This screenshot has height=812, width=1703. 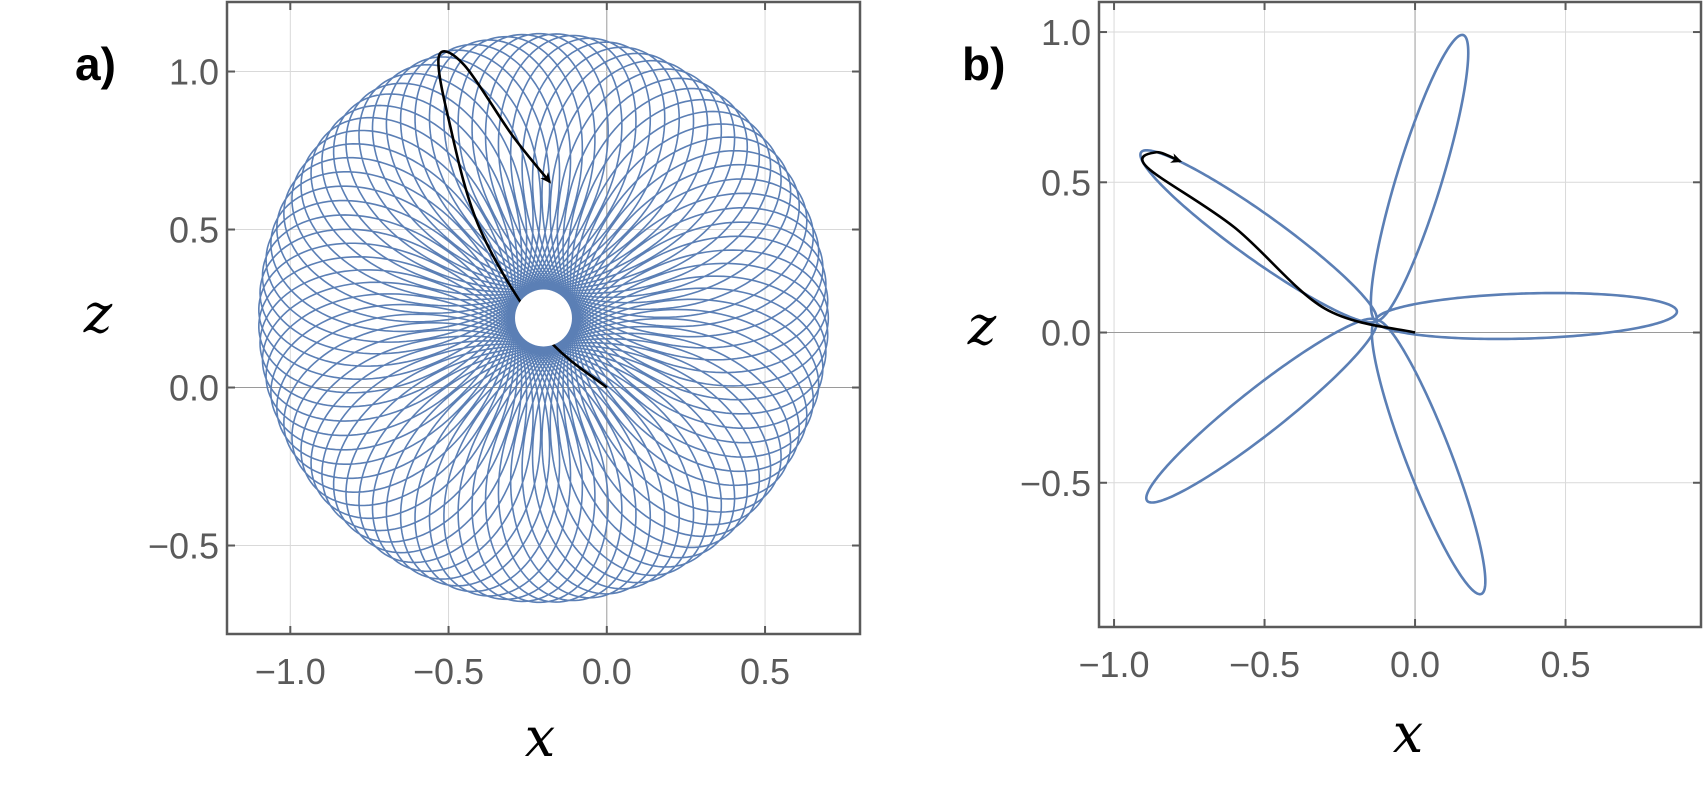 I want to click on panel-a-x-axis-title: x, so click(x=540, y=737).